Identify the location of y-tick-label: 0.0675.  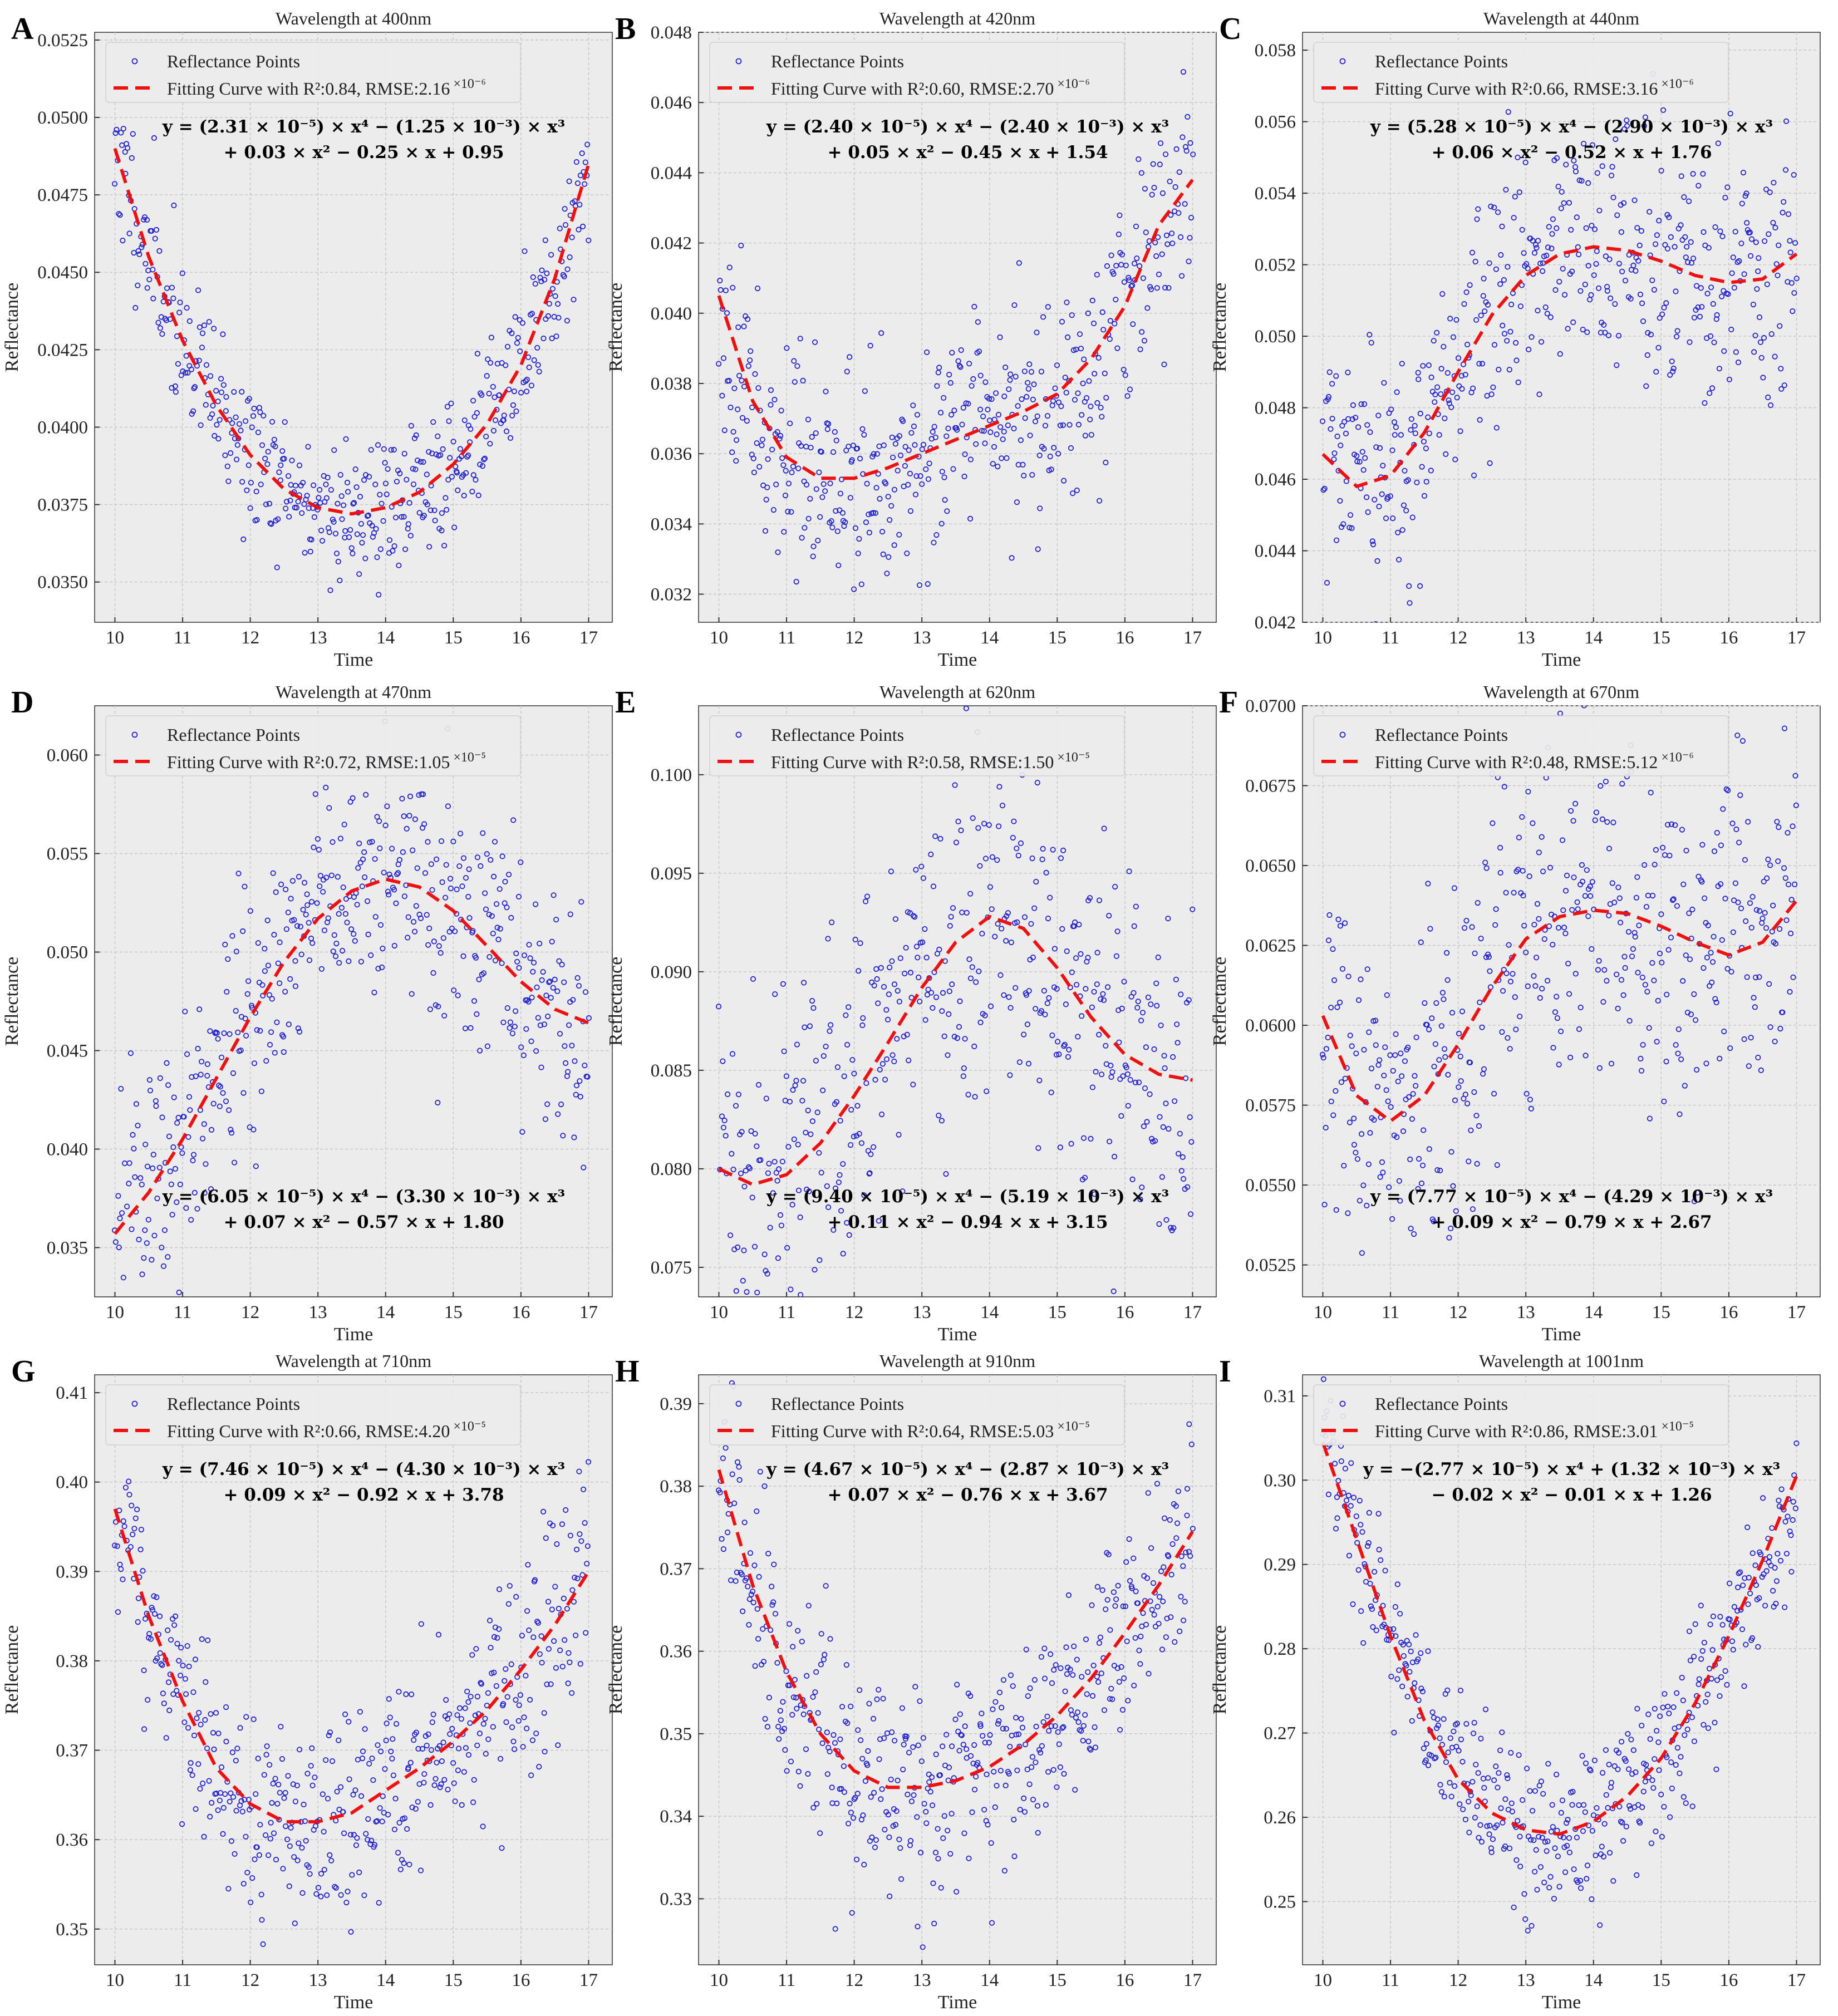
(1270, 786).